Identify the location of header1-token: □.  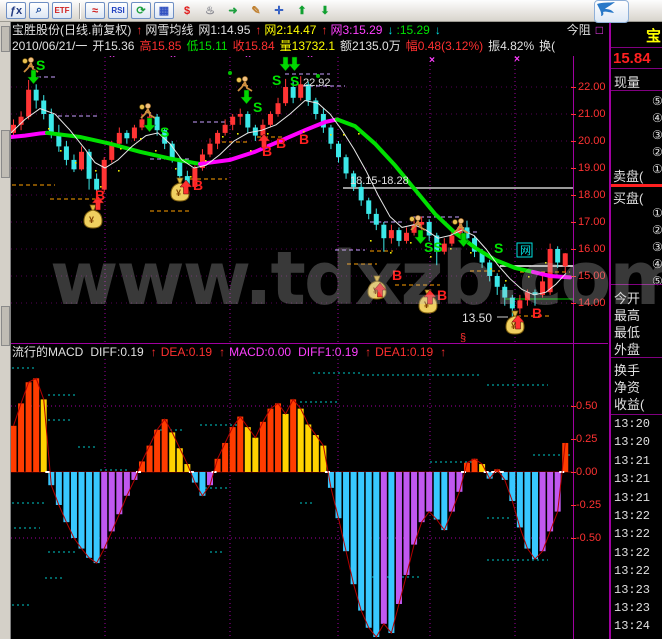
(599, 30).